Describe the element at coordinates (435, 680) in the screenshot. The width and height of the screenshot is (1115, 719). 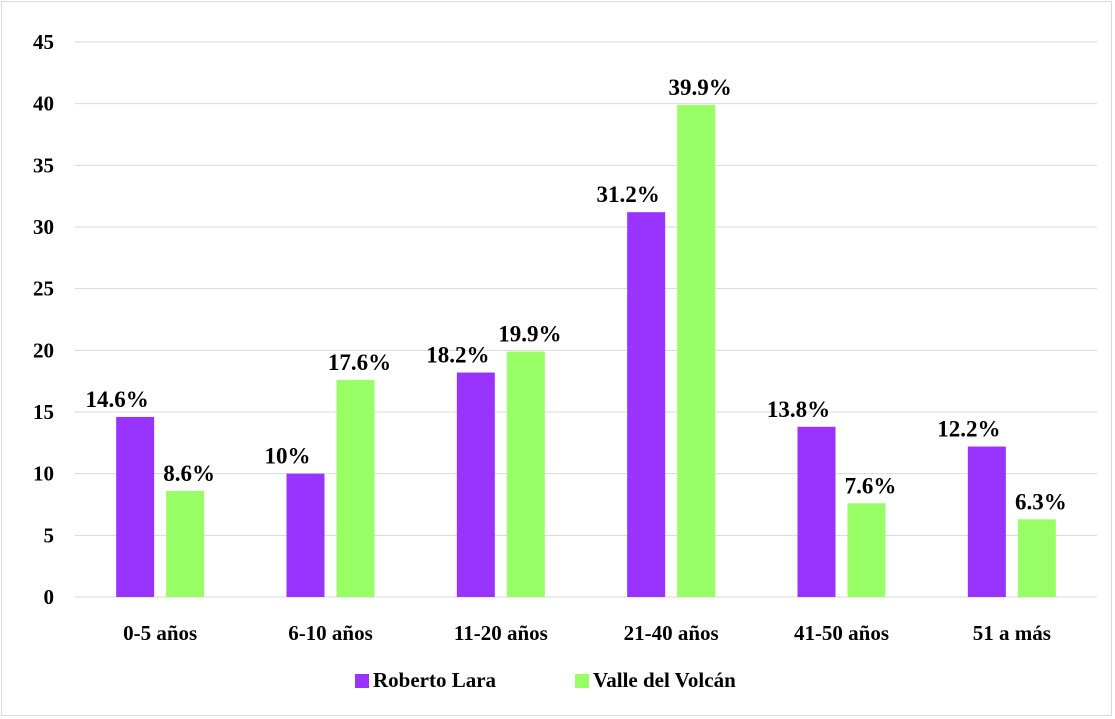
I see `legend-label: Roberto Lara` at that location.